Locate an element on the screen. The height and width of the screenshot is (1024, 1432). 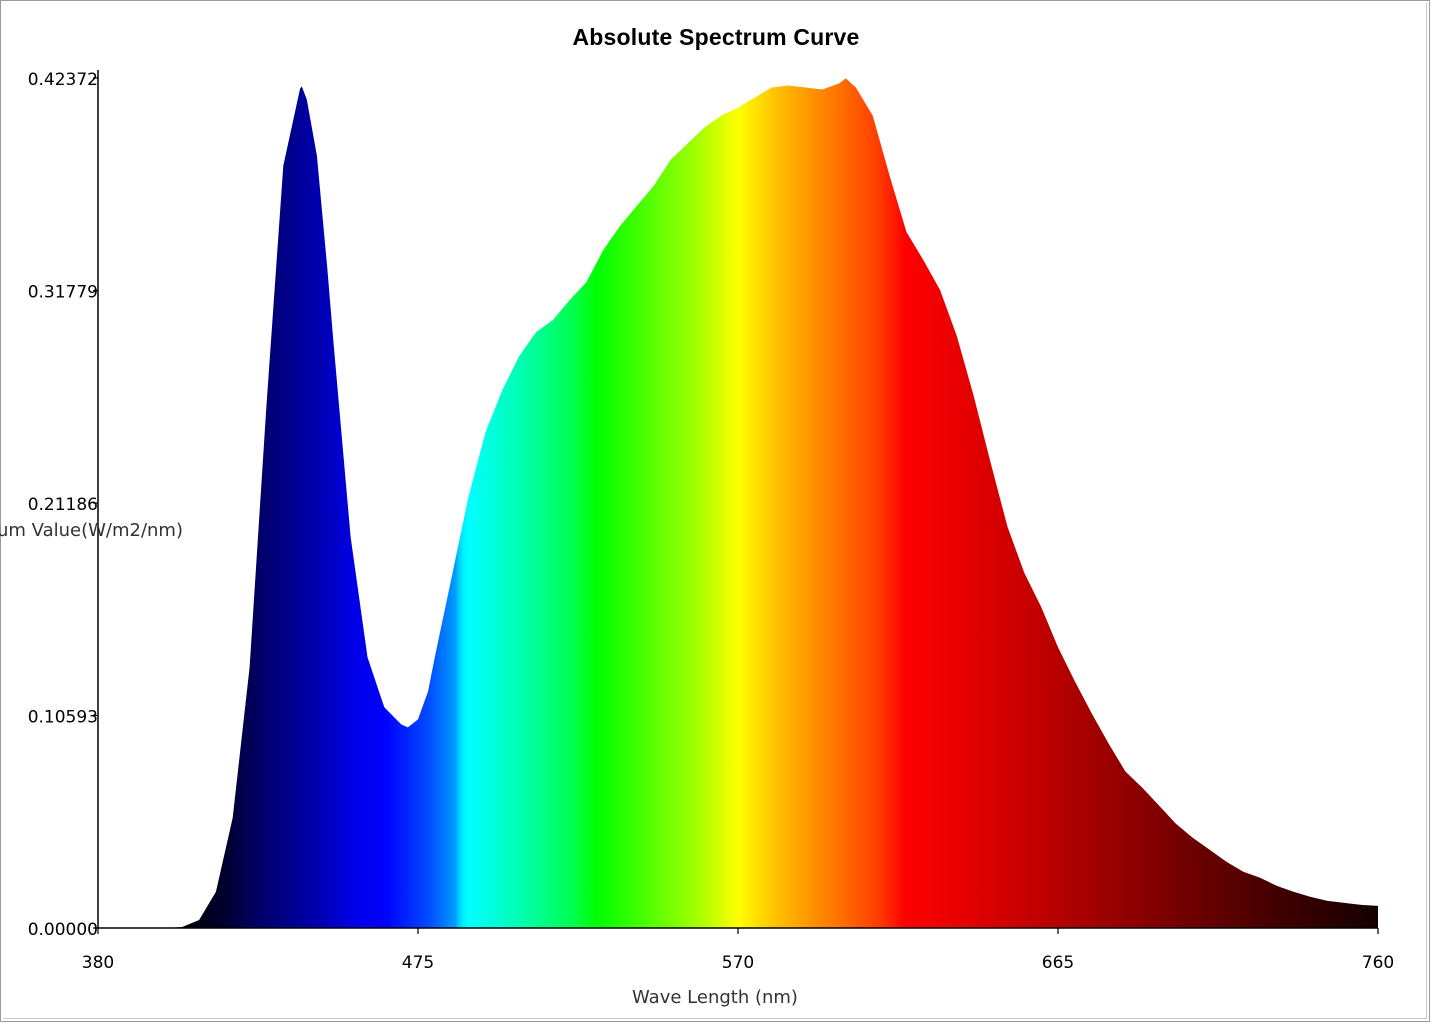
y-axis-title: Spectrum Value(W/m2/nm) is located at coordinates (91, 530).